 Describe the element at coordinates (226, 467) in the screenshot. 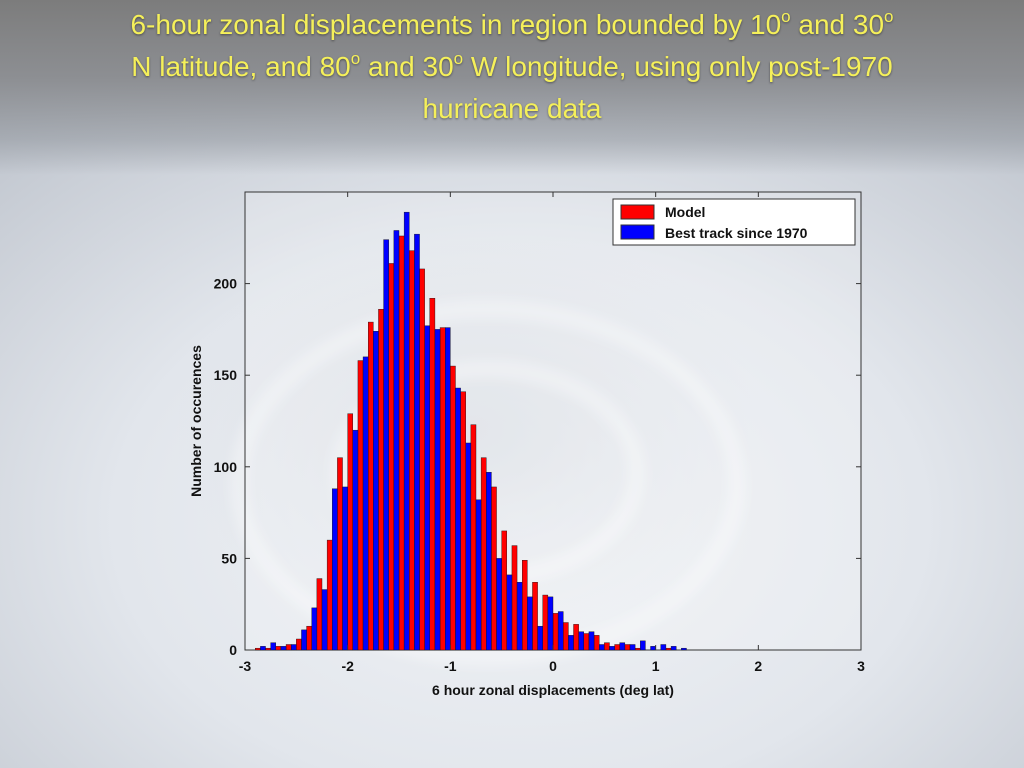

I see `y-tick-label: 100` at that location.